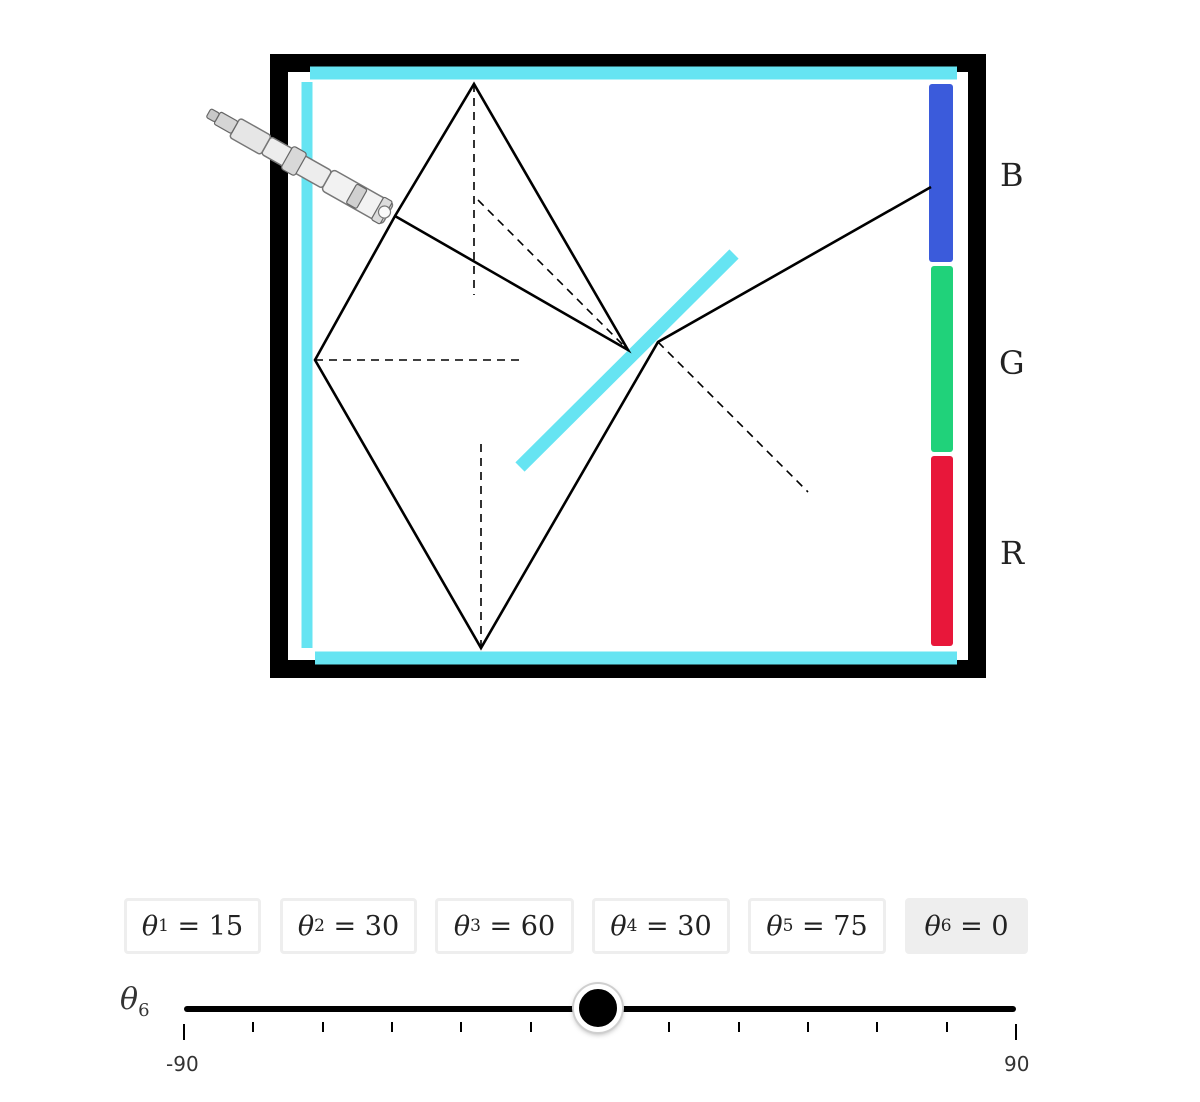 This screenshot has width=1200, height=1102. I want to click on slider-label: θ6, so click(135, 1001).